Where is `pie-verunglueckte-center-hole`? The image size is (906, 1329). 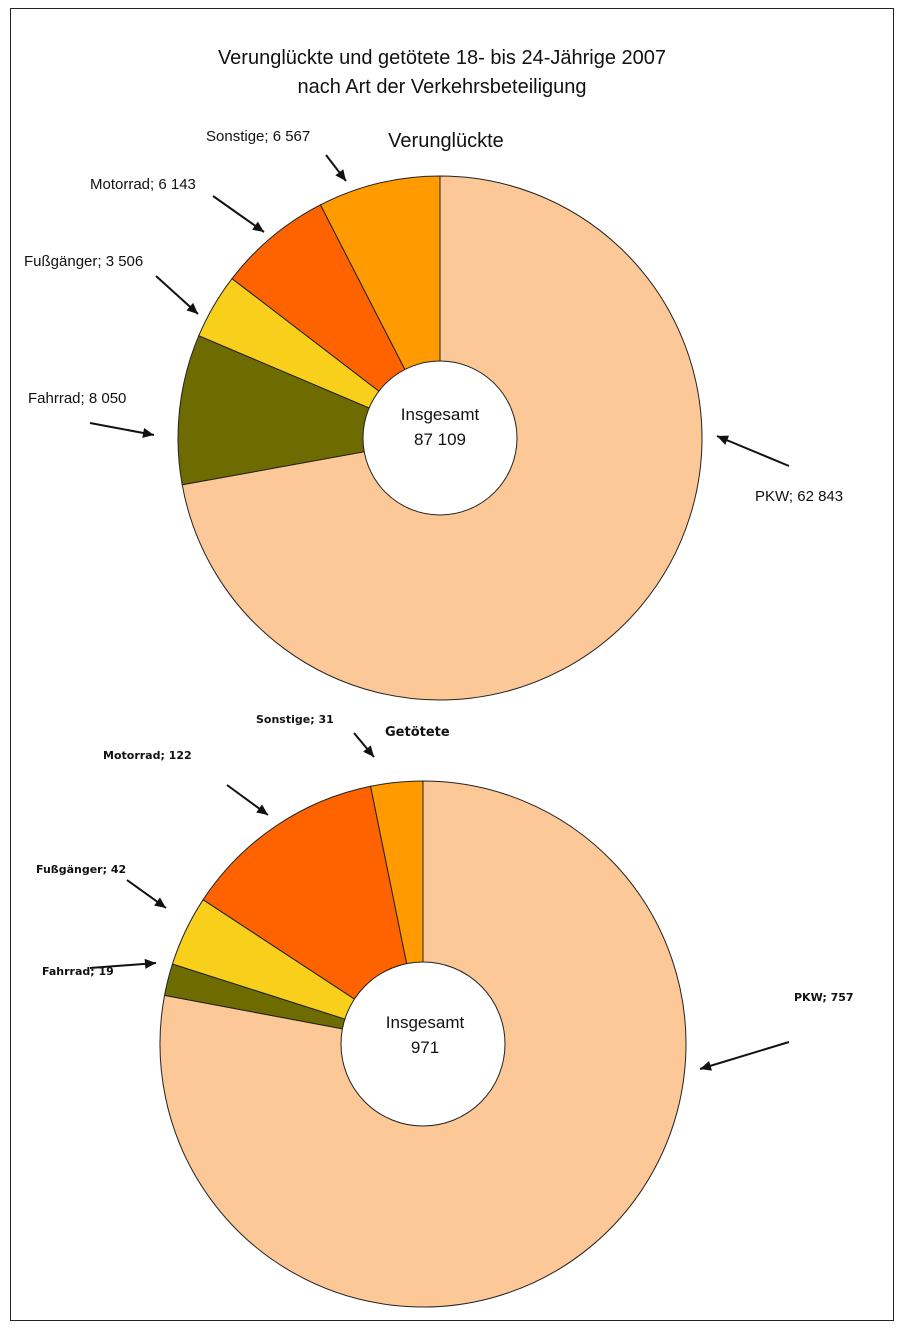
pie-verunglueckte-center-hole is located at coordinates (440, 438).